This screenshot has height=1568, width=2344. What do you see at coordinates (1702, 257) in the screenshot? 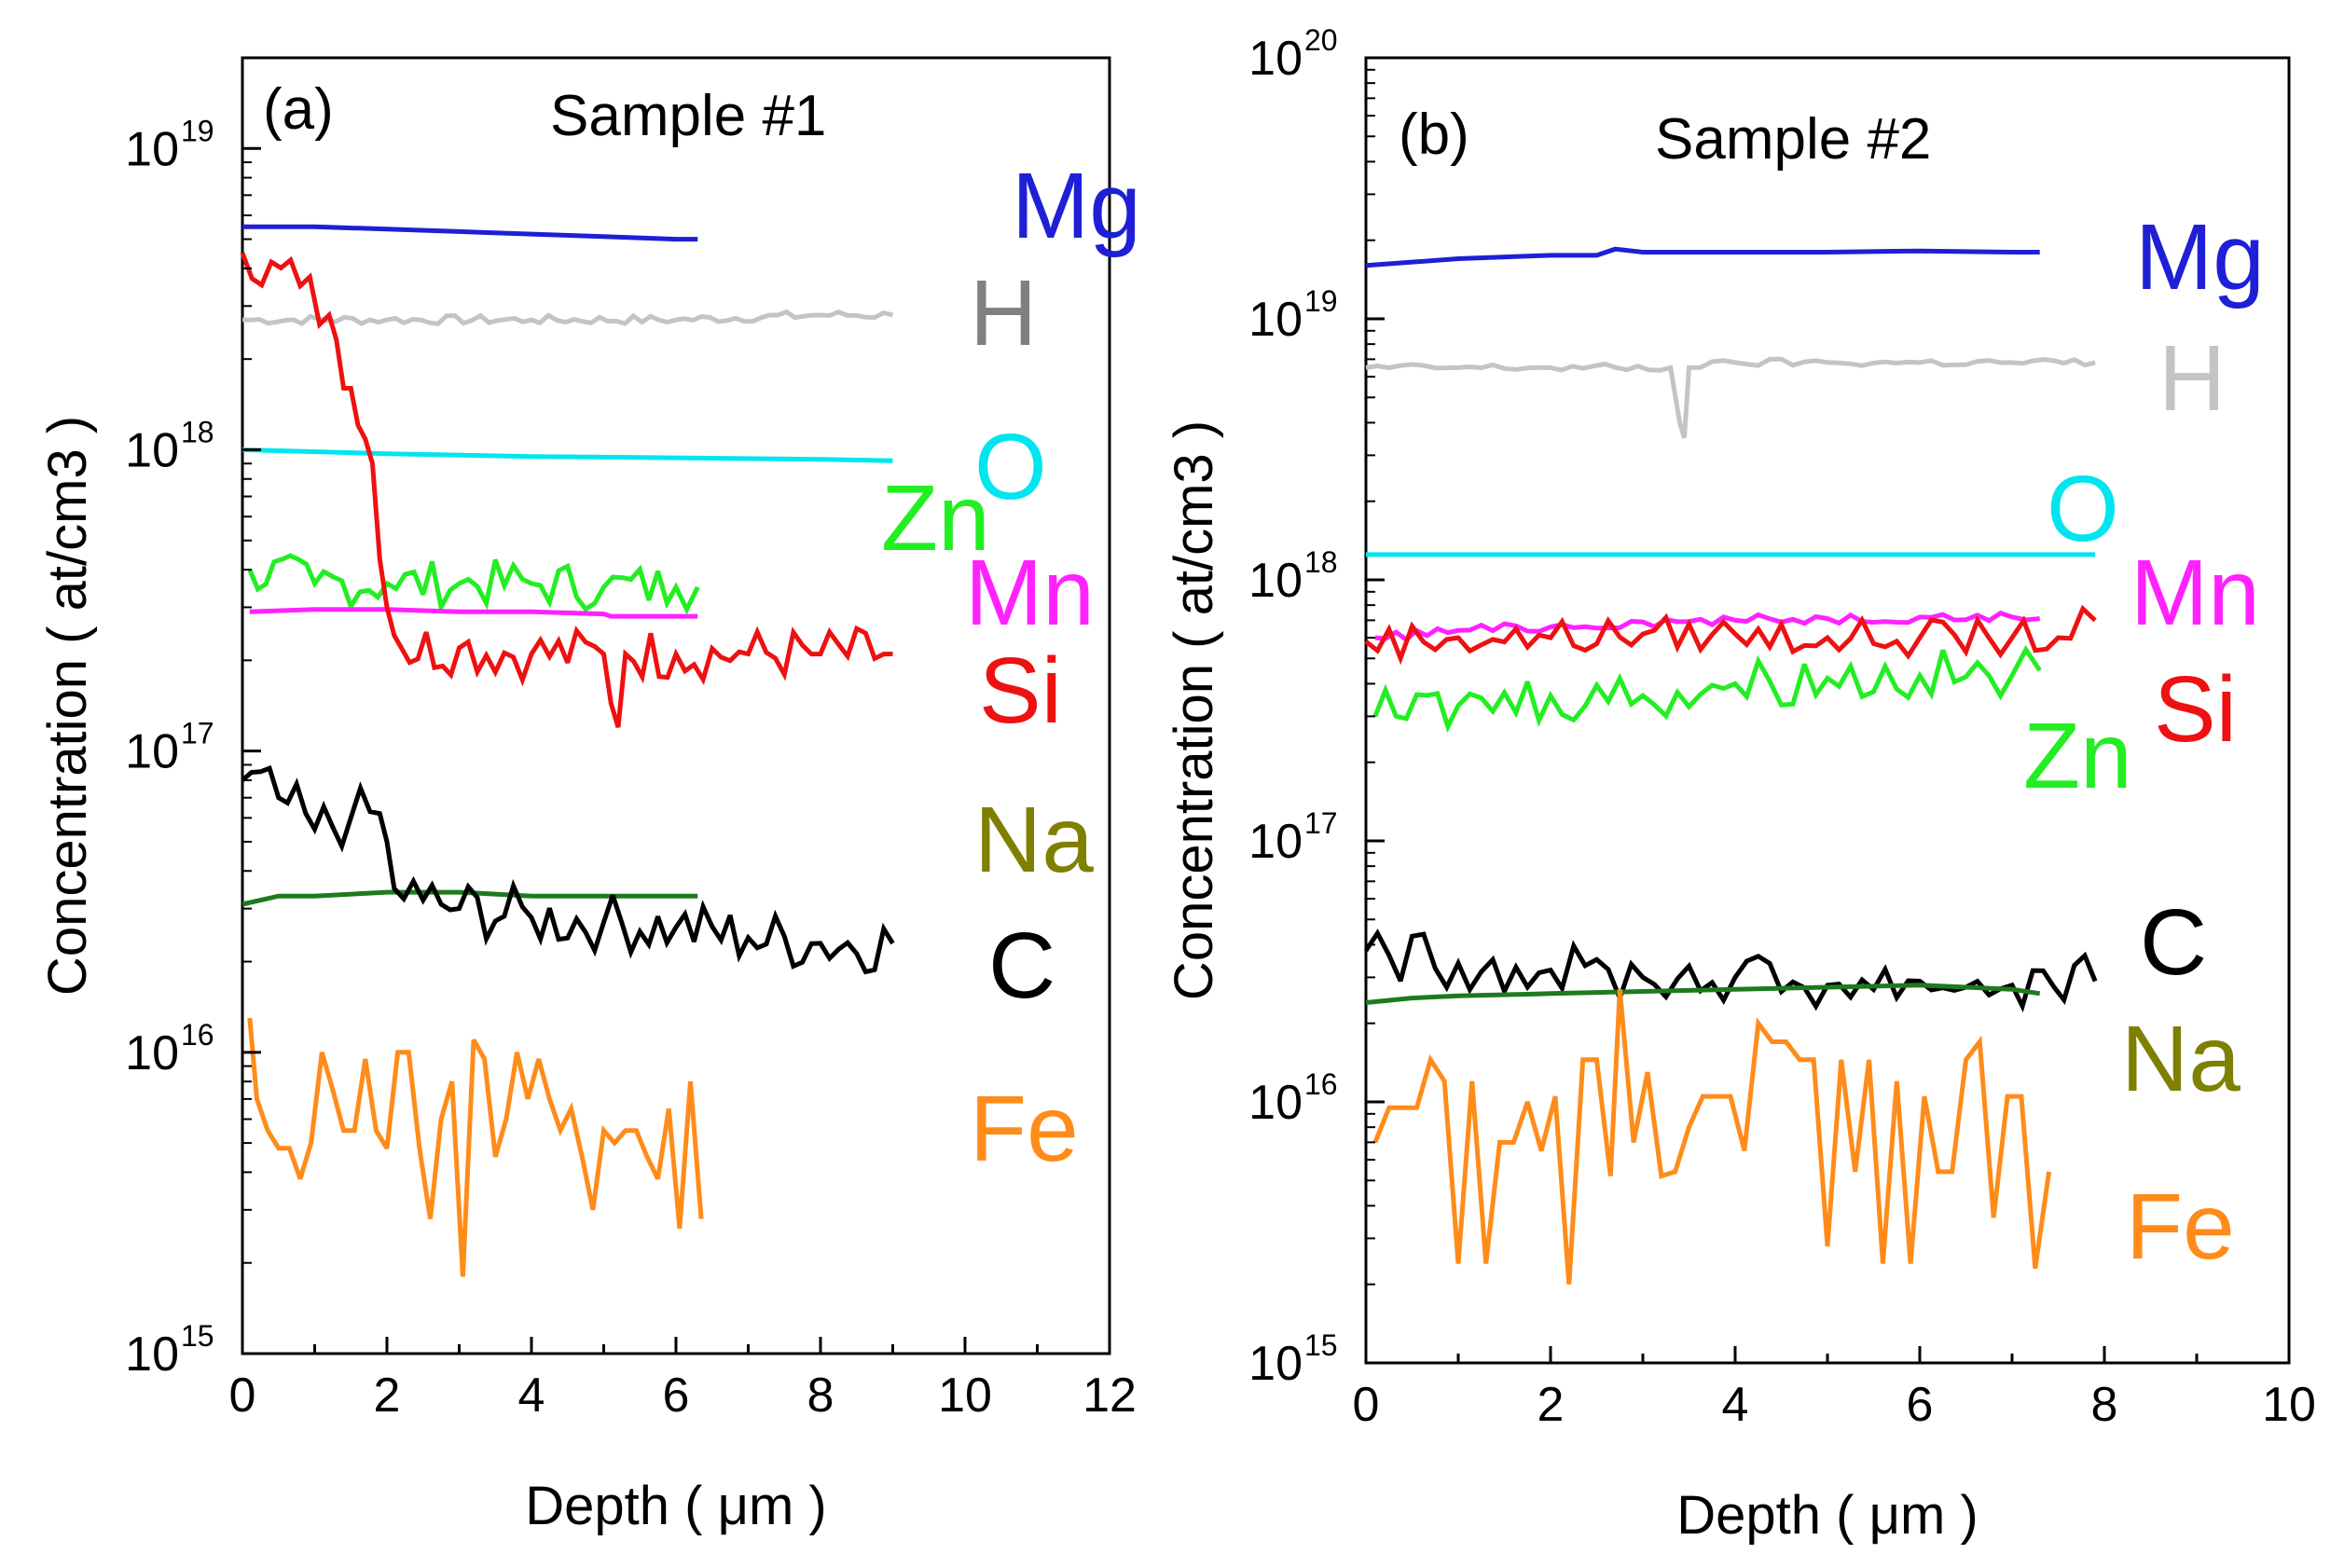
I see `panel-b-series-mg` at bounding box center [1702, 257].